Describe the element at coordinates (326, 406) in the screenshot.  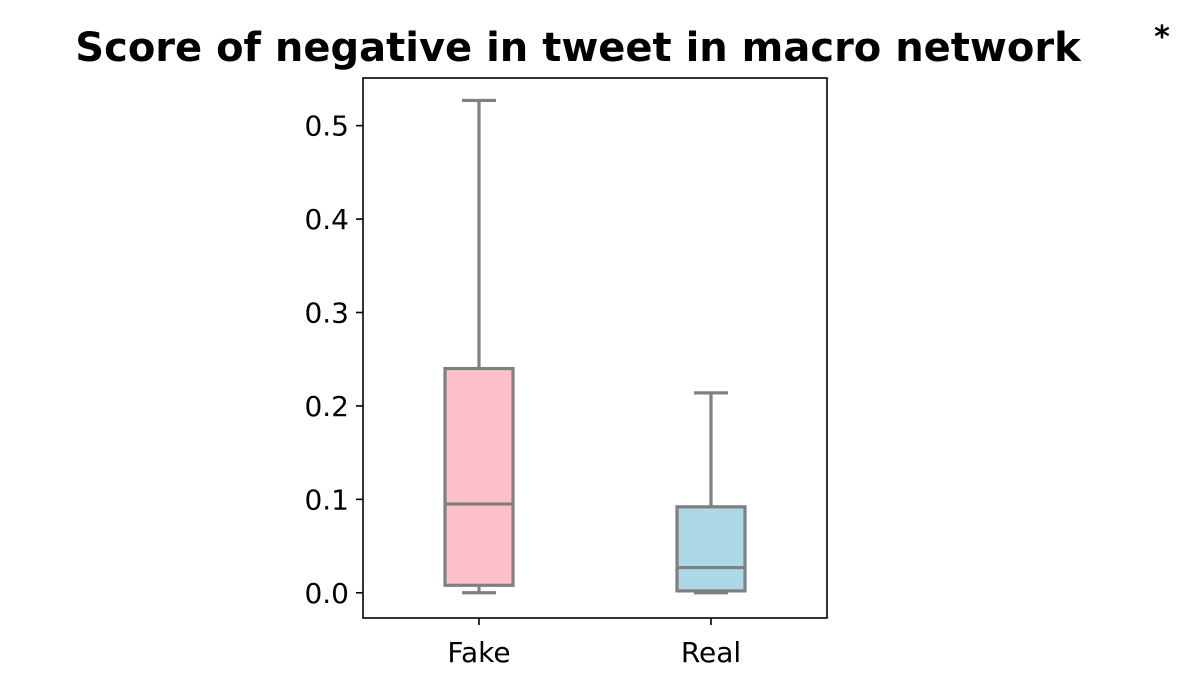
I see `y-tick-label-2: 0.2` at that location.